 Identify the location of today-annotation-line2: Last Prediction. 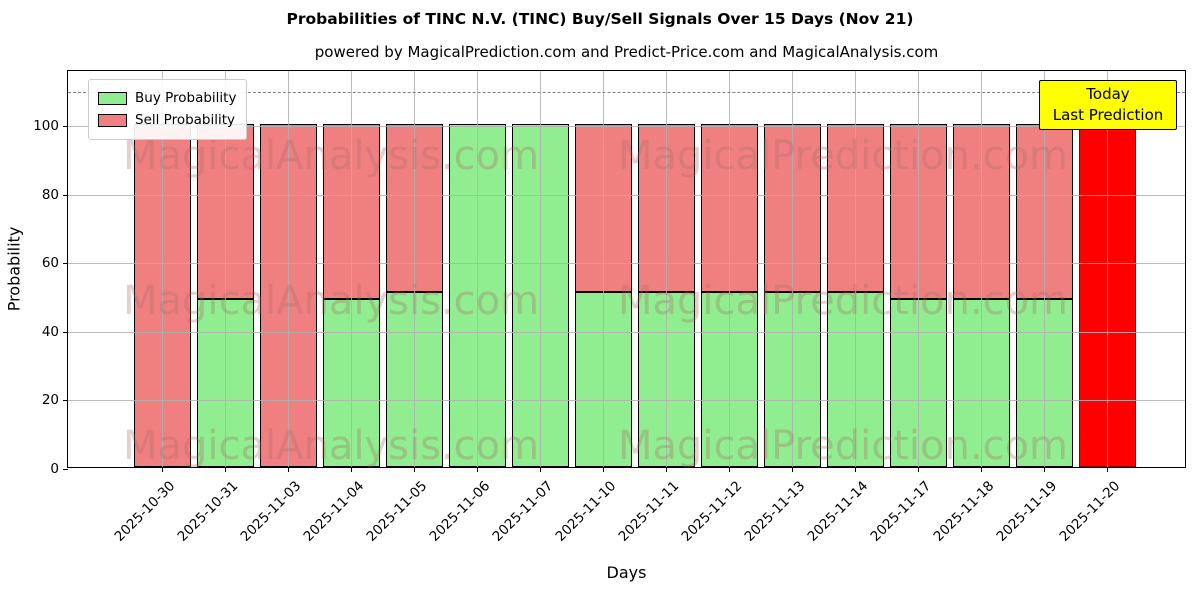
(1108, 115).